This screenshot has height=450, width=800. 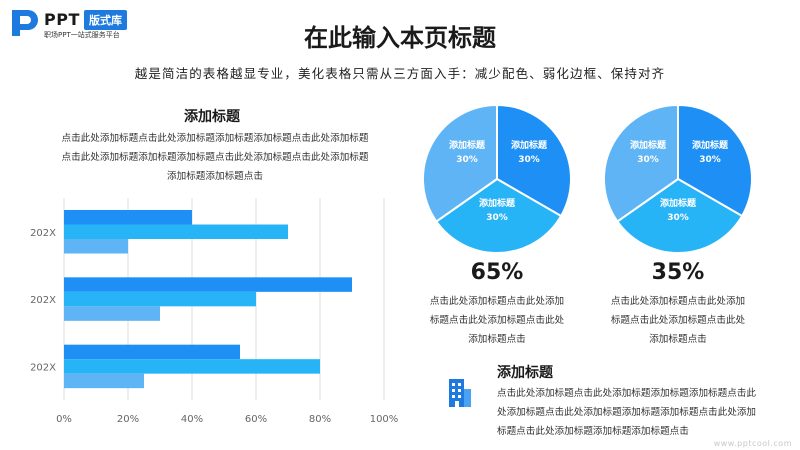 What do you see at coordinates (677, 211) in the screenshot?
I see `pie-2-label-bottom: 添加标题 30%` at bounding box center [677, 211].